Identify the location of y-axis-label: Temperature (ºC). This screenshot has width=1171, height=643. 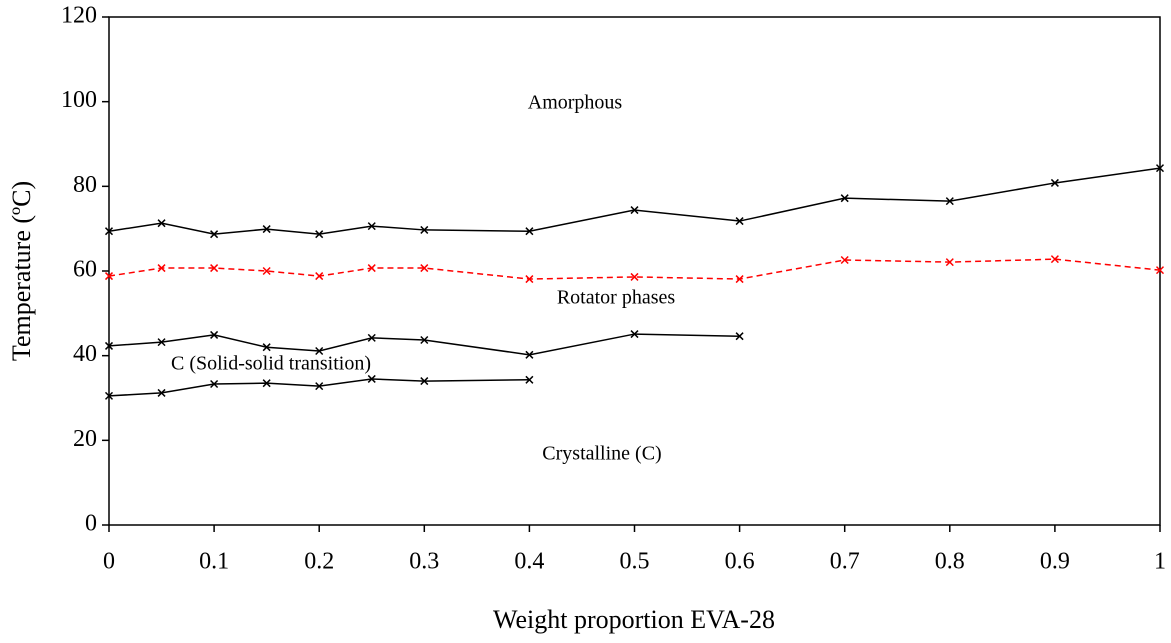
(21, 271).